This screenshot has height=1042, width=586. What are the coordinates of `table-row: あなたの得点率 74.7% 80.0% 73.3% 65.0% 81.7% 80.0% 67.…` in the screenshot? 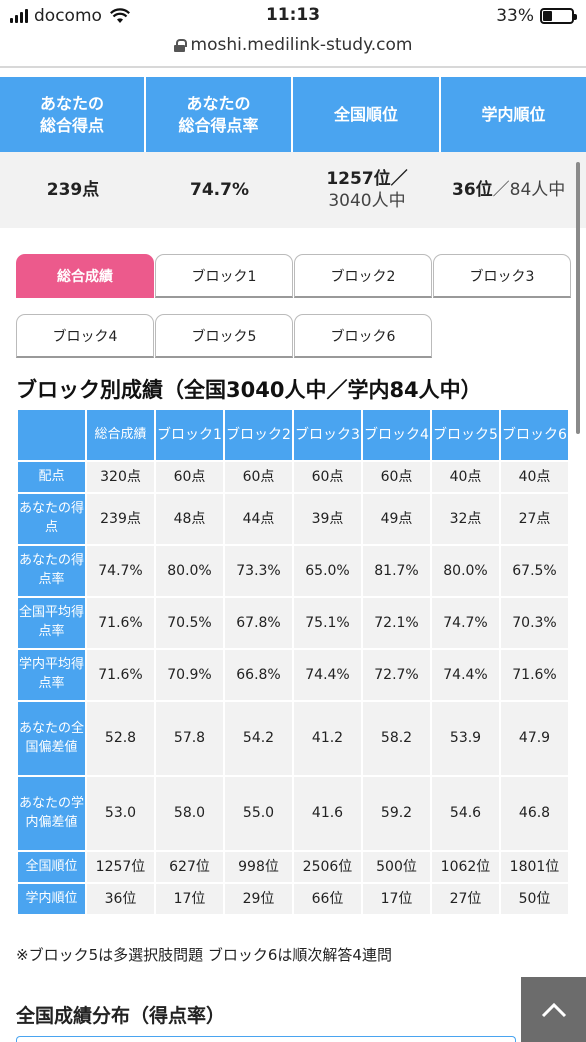 It's located at (293, 571).